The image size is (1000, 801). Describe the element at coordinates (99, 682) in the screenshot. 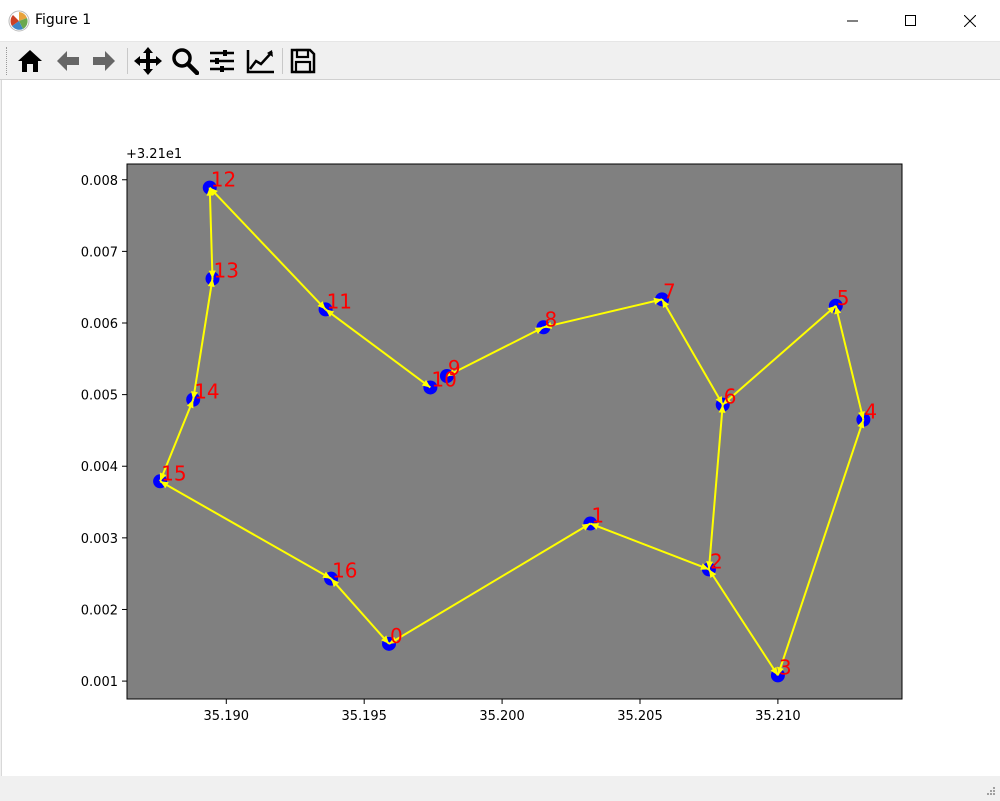

I see `y-tick-label: 0.001` at that location.